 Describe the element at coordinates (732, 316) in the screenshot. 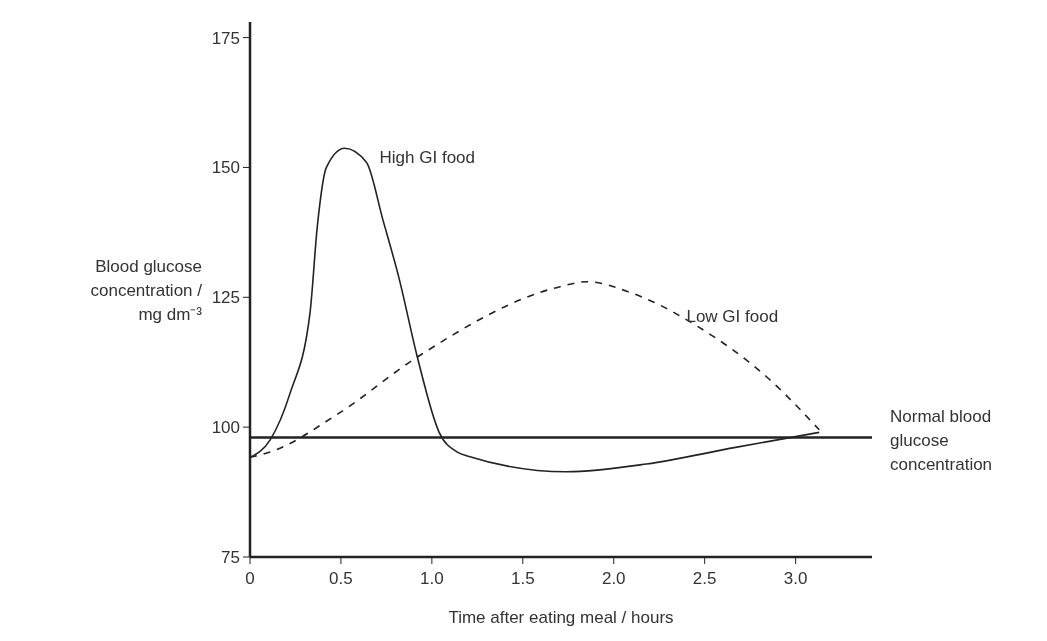

I see `series-label: Low GI food` at that location.